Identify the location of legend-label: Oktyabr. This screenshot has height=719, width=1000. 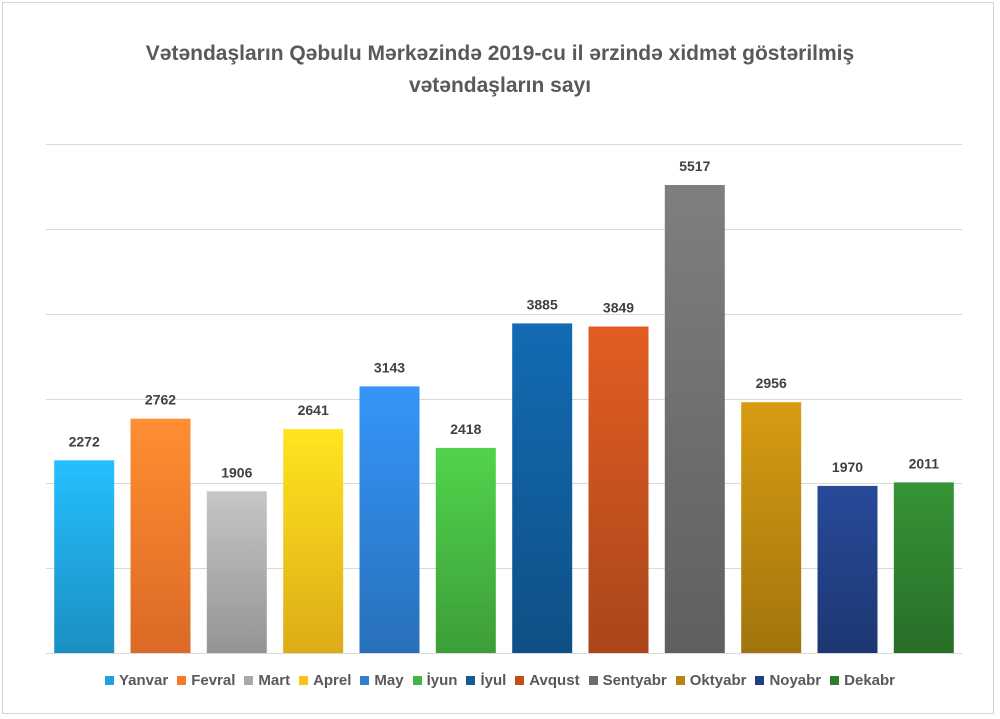
(718, 680).